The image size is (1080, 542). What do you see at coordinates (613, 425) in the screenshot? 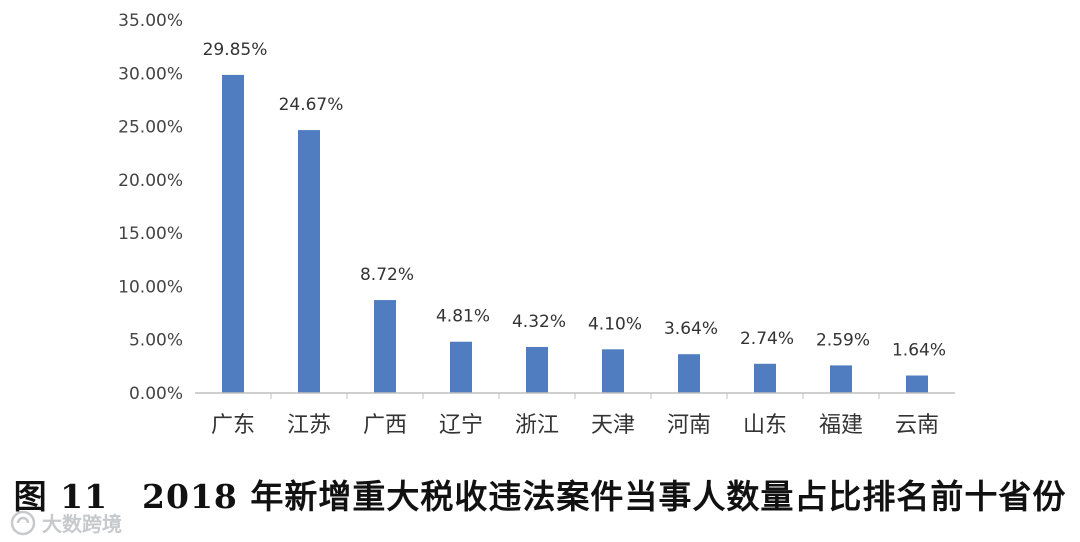
I see `x-tick-label: 天津` at bounding box center [613, 425].